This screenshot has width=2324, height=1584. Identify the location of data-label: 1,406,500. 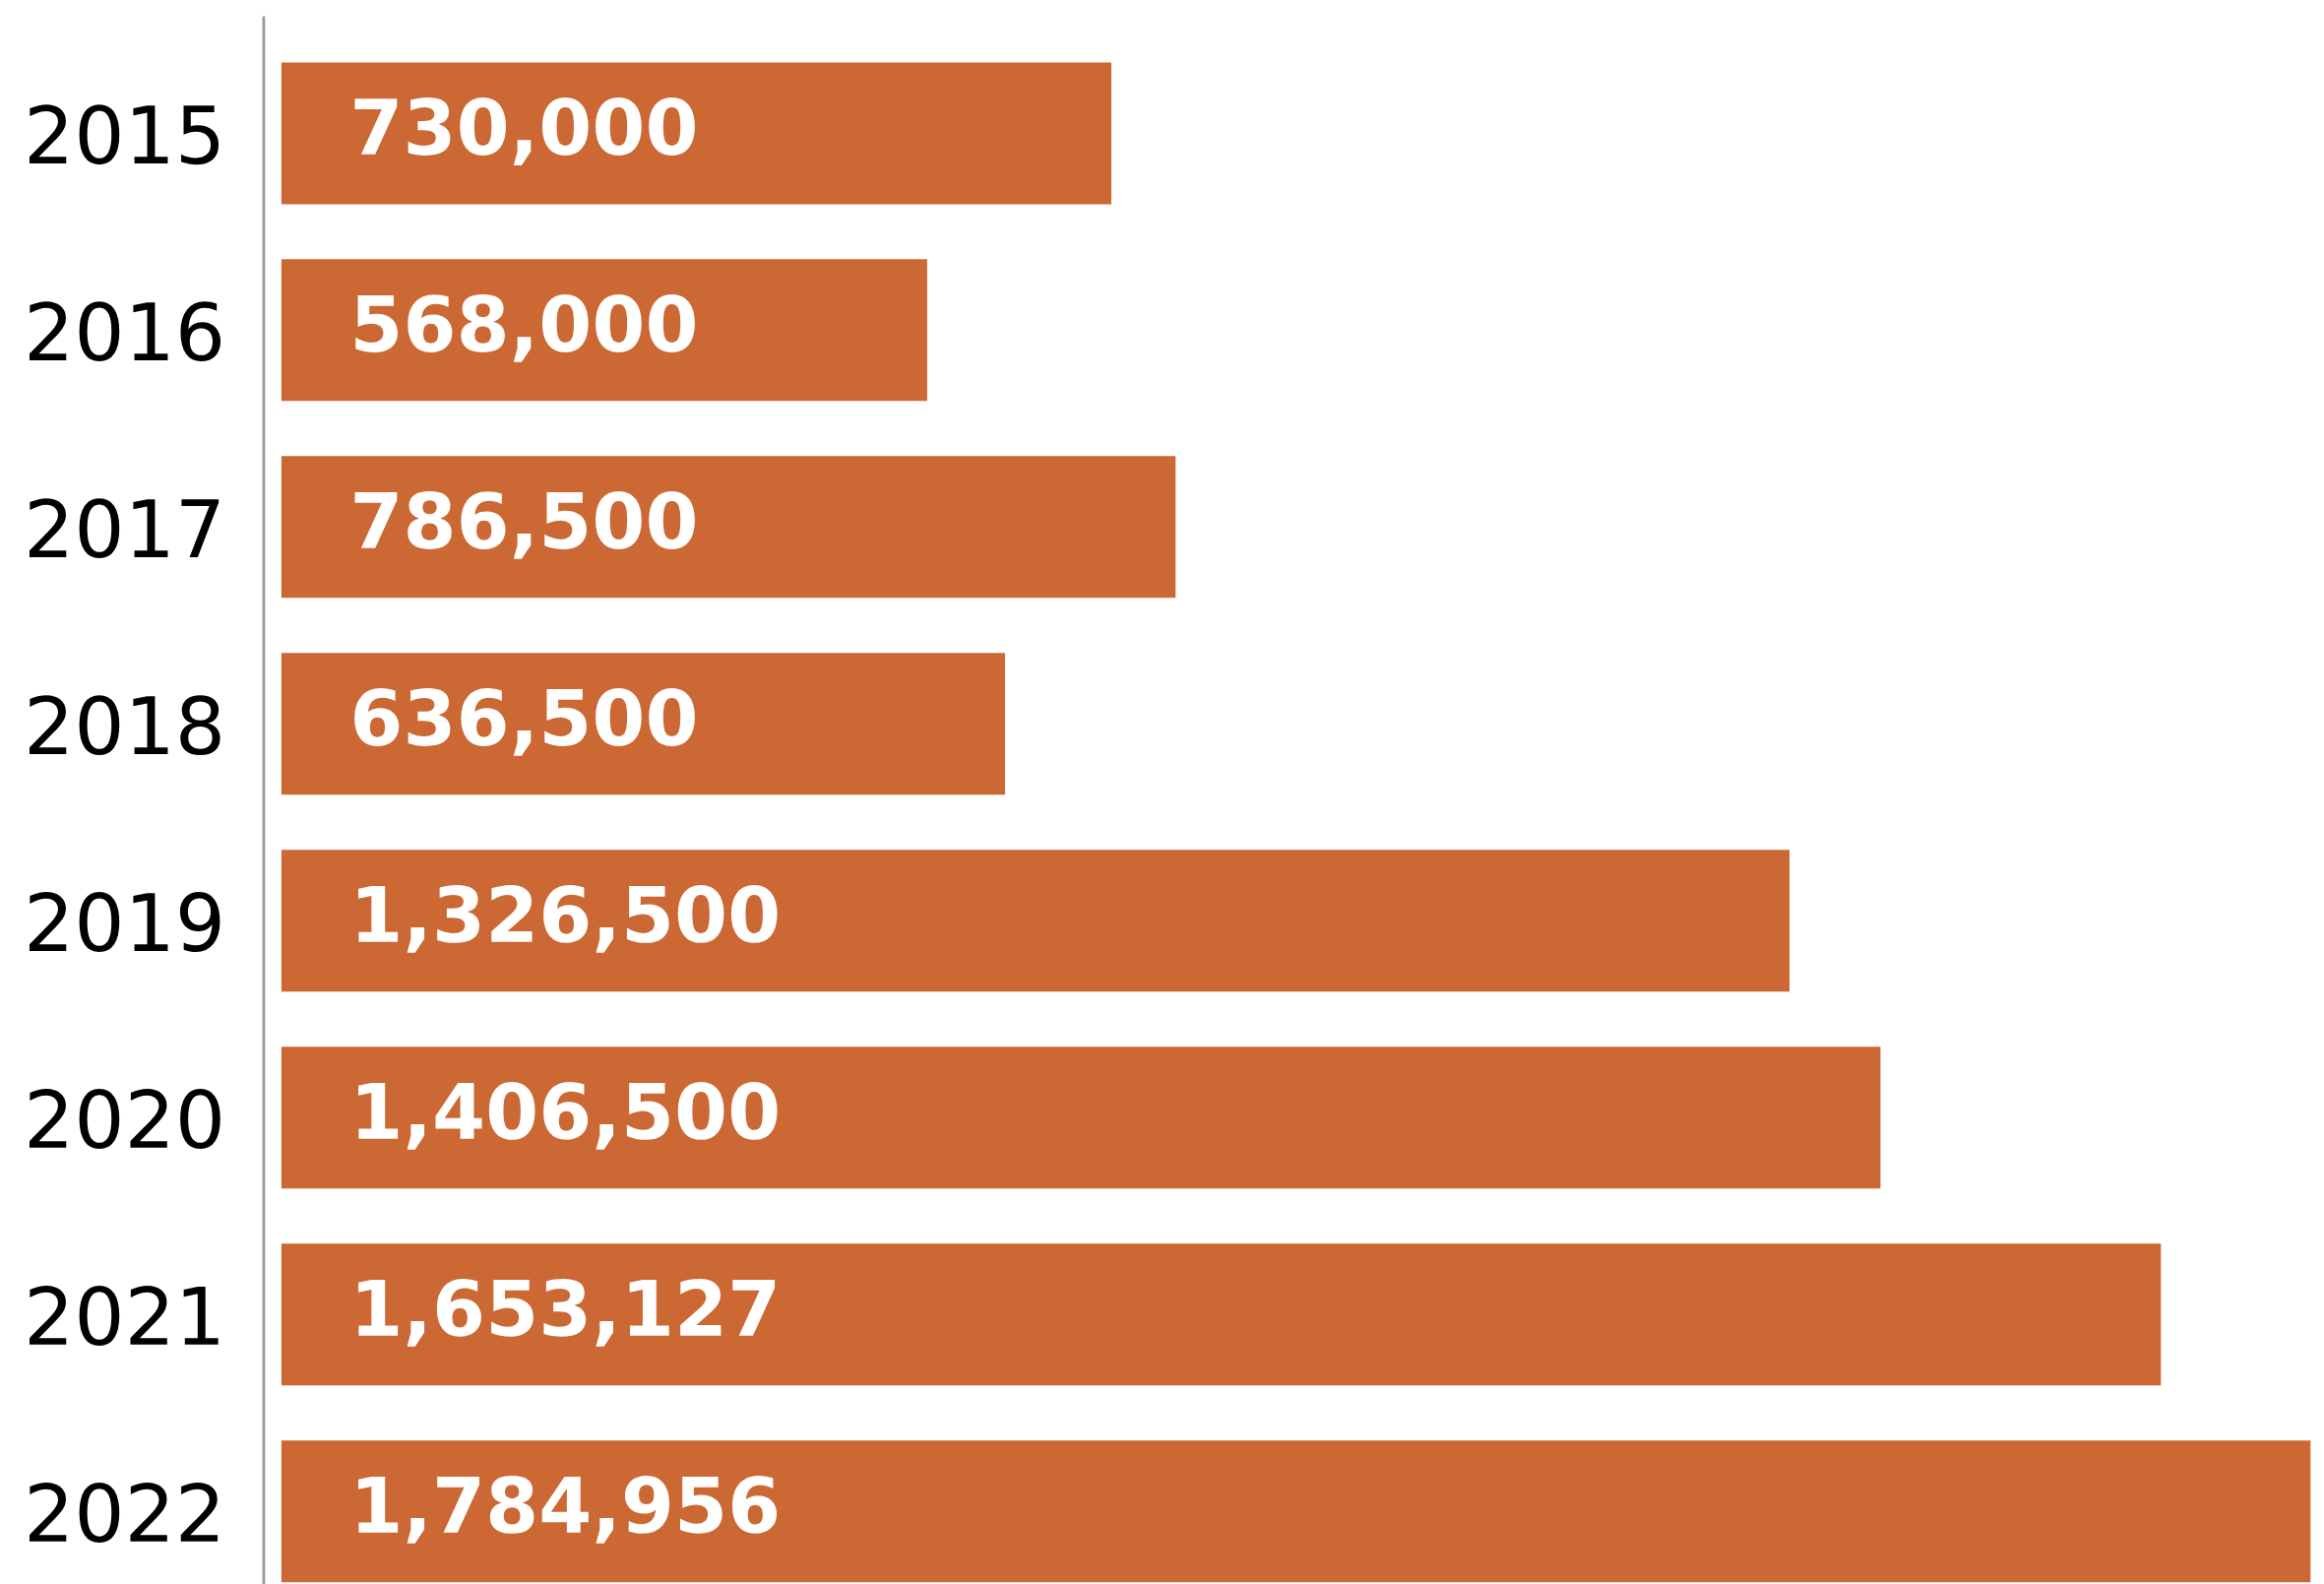
(568, 1116).